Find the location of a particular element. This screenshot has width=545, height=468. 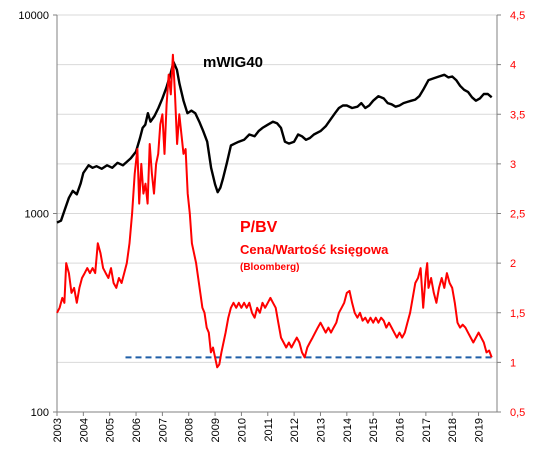

x-tick-label: 2004 is located at coordinates (84, 430).